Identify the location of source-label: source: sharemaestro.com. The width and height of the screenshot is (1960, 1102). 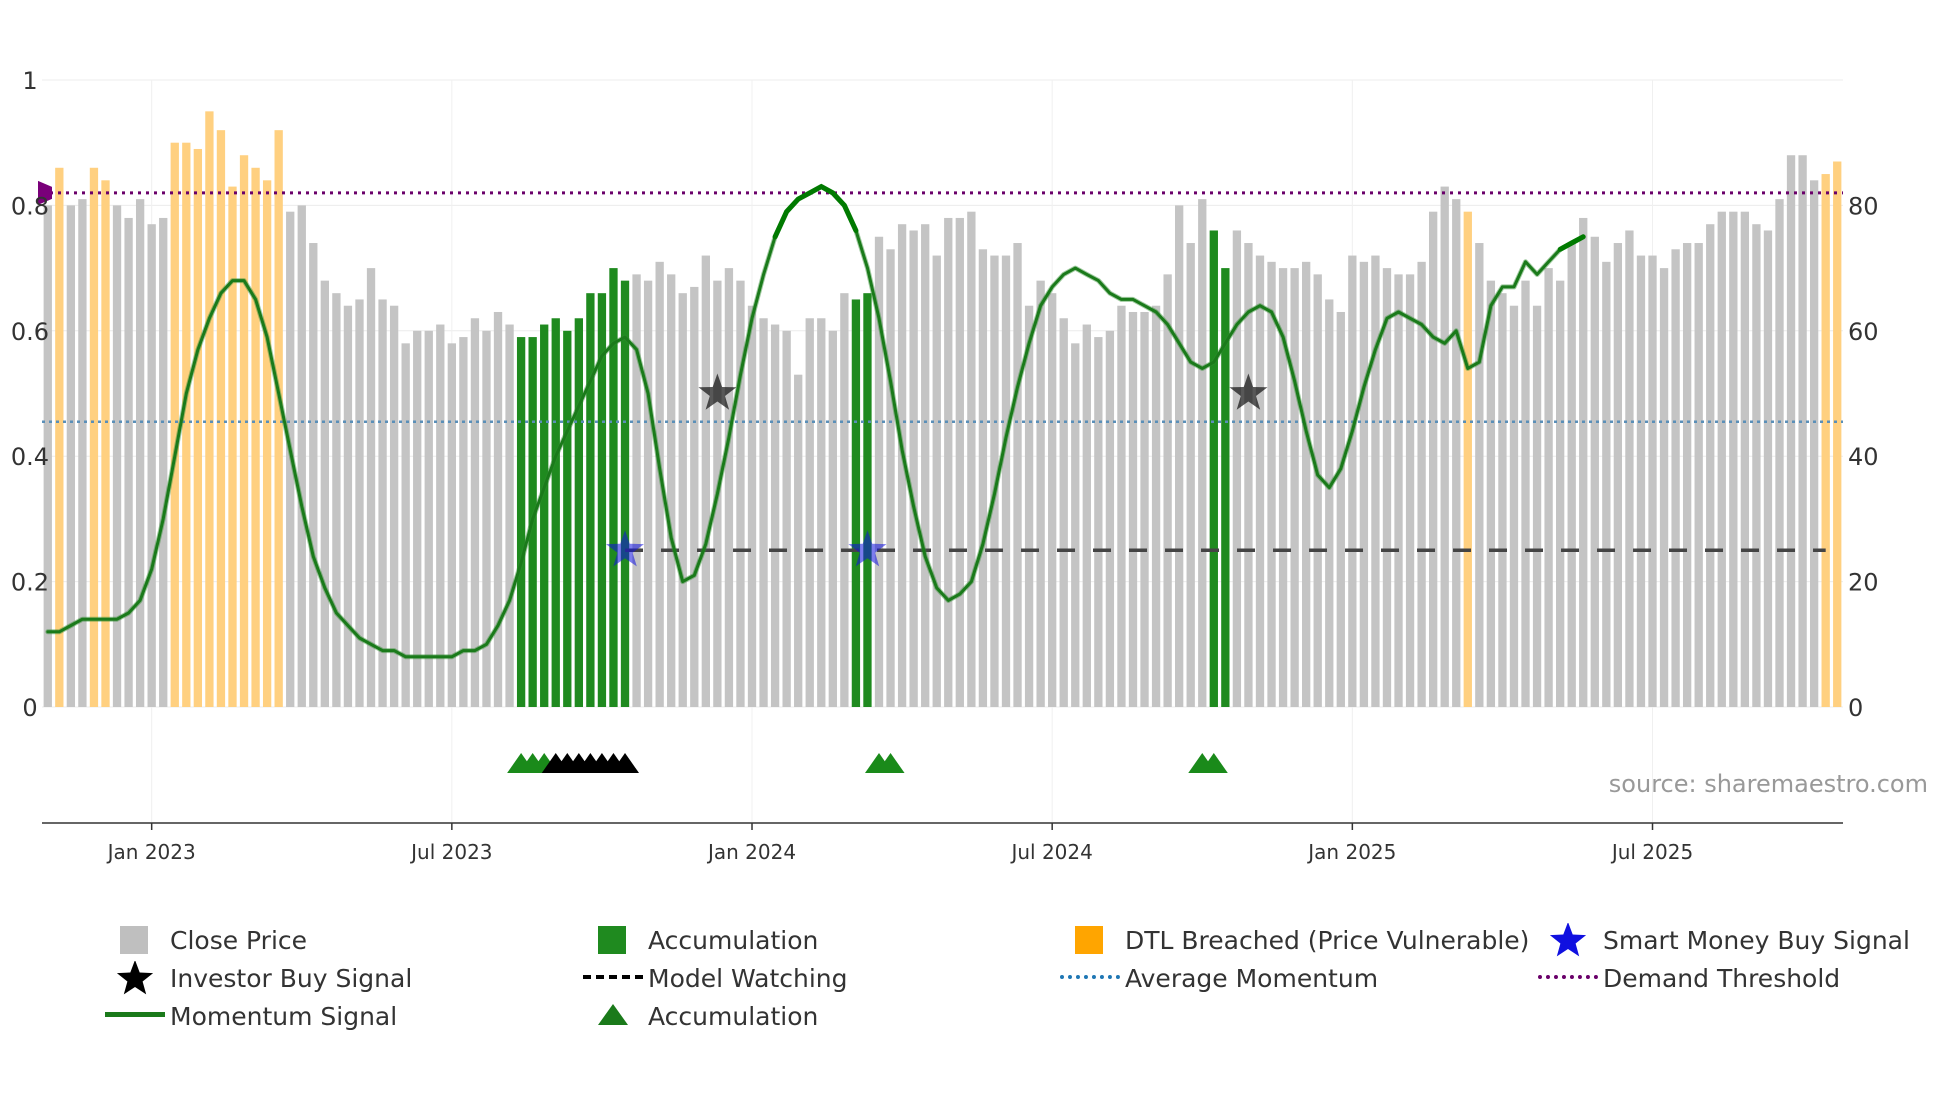
(1768, 784).